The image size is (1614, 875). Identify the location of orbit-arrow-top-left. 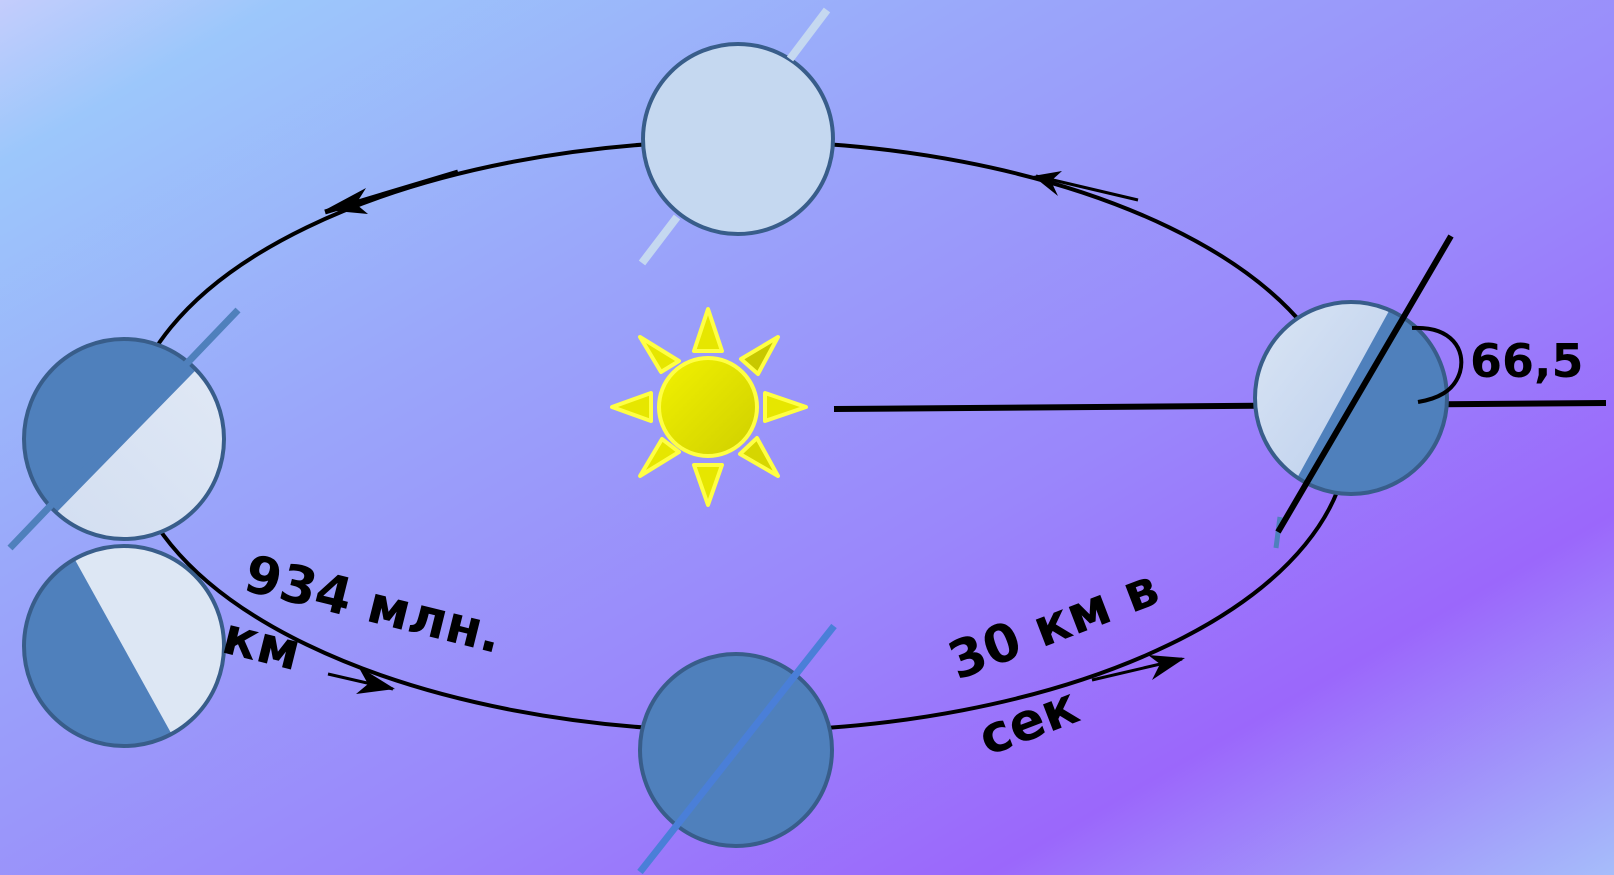
(391, 192).